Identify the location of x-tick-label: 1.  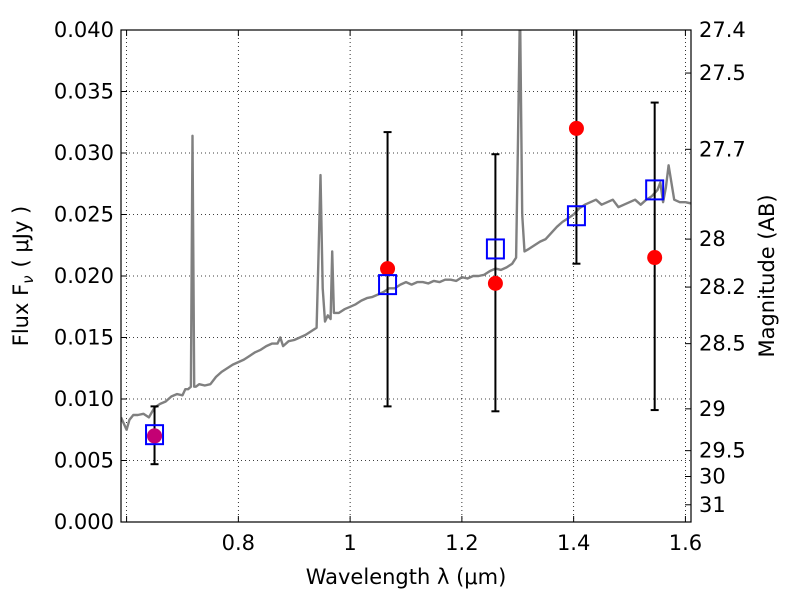
(349, 543).